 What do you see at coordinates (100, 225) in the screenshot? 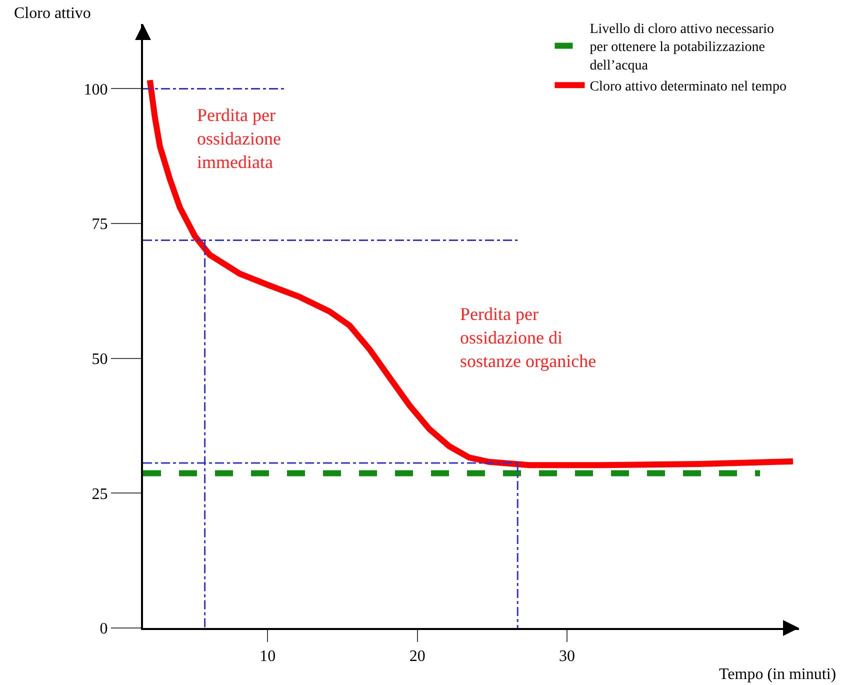
I see `y-tick-label: 75` at bounding box center [100, 225].